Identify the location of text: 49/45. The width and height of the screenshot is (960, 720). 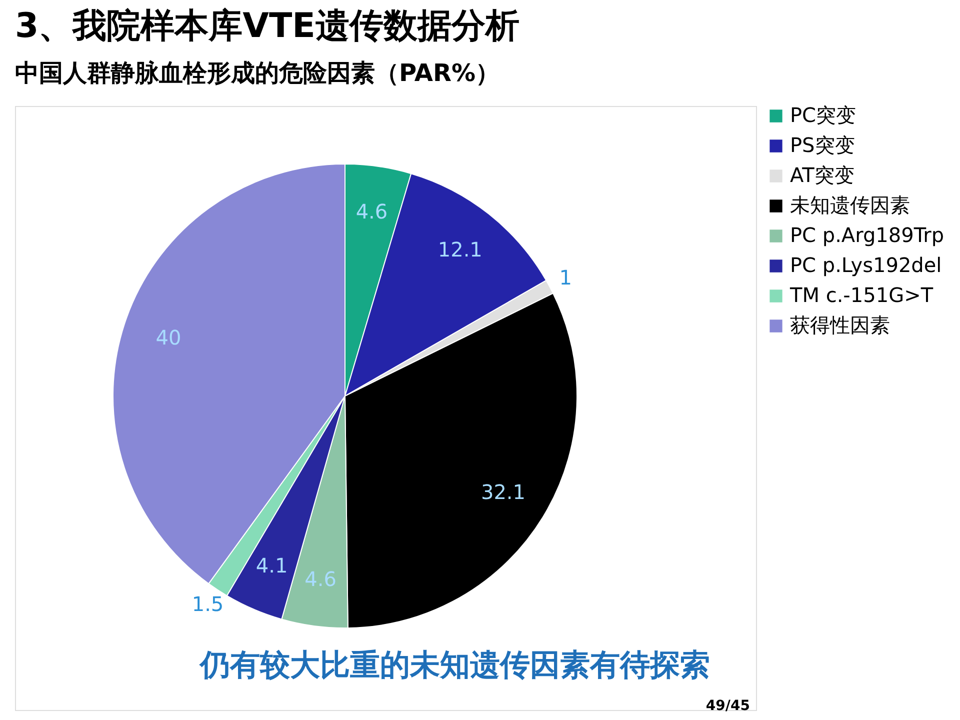
(728, 706).